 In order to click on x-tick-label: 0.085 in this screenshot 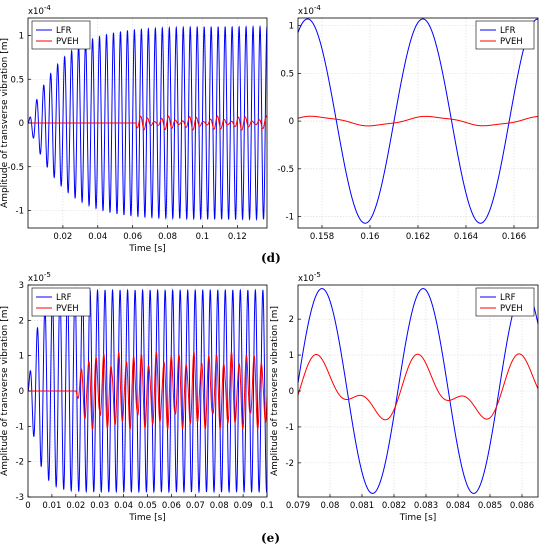, I will do `click(490, 506)`.